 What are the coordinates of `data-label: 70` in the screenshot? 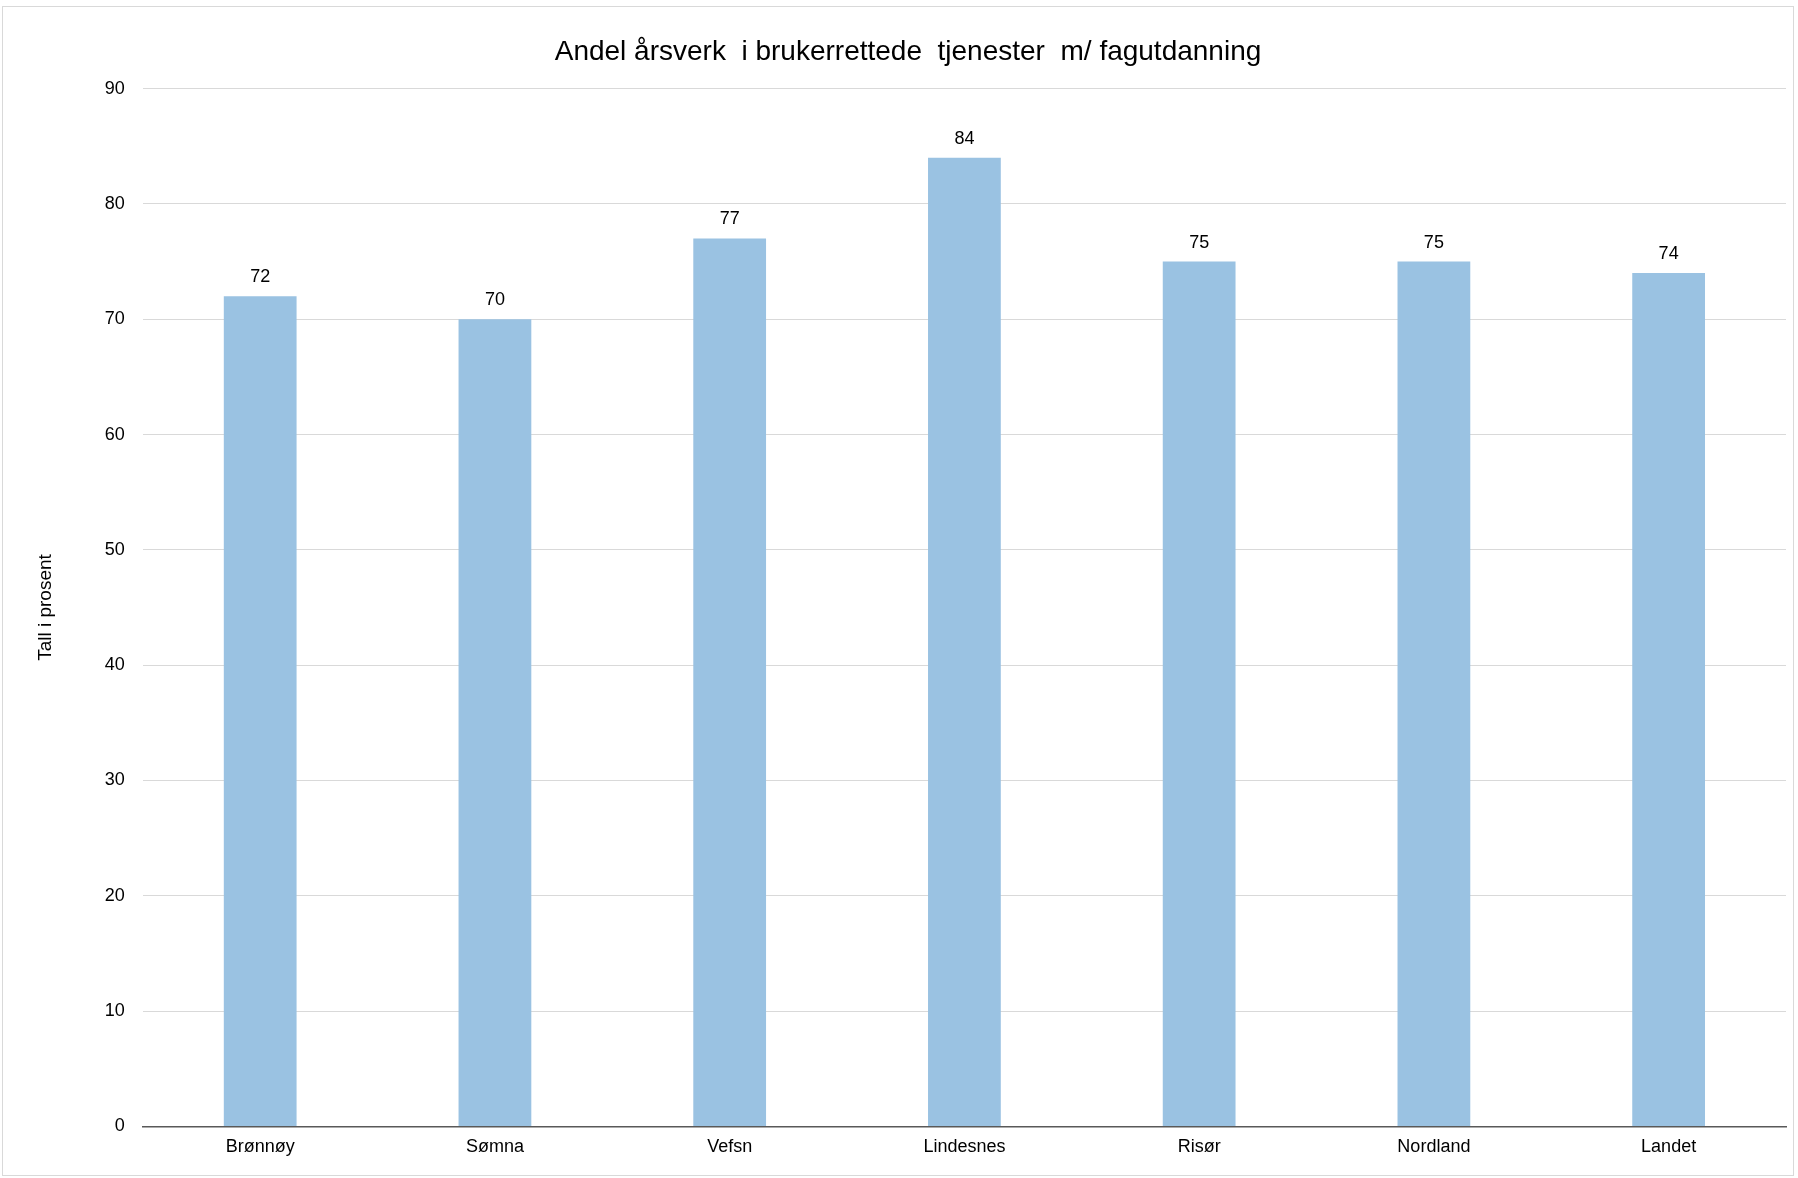 It's located at (494, 299).